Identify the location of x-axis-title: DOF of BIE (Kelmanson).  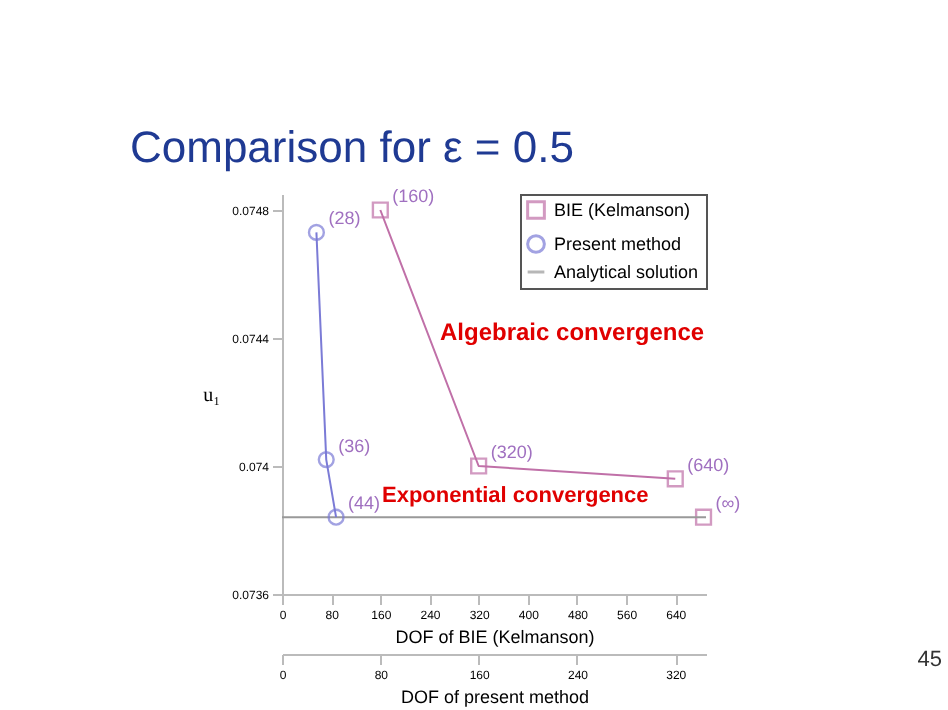
(495, 637).